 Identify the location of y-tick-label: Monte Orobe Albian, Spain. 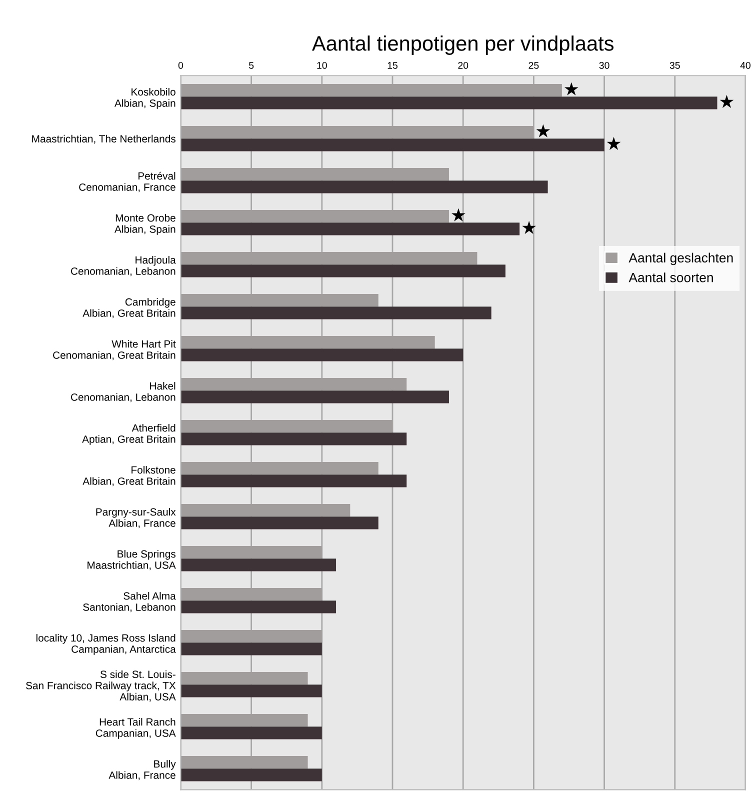
(145, 224).